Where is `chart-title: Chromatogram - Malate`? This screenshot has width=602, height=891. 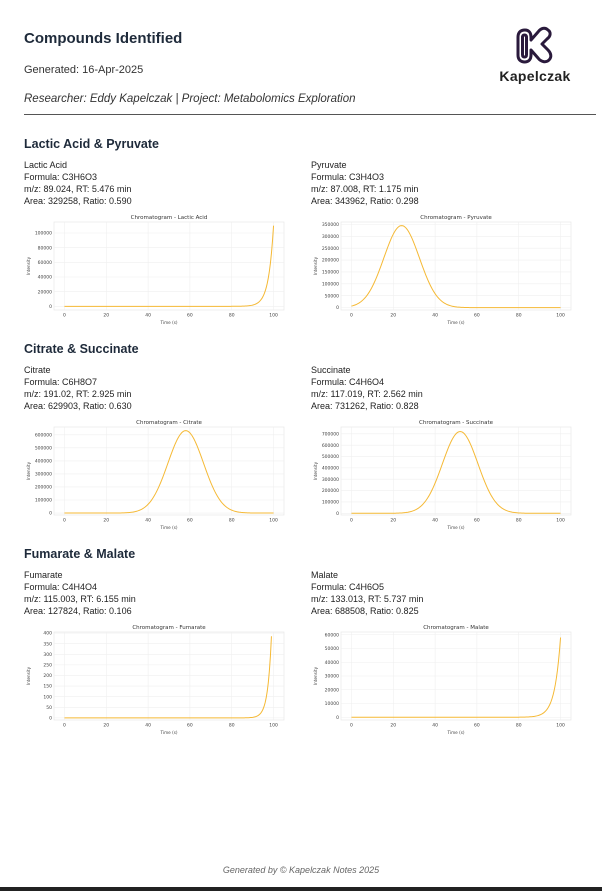
chart-title: Chromatogram - Malate is located at coordinates (456, 628).